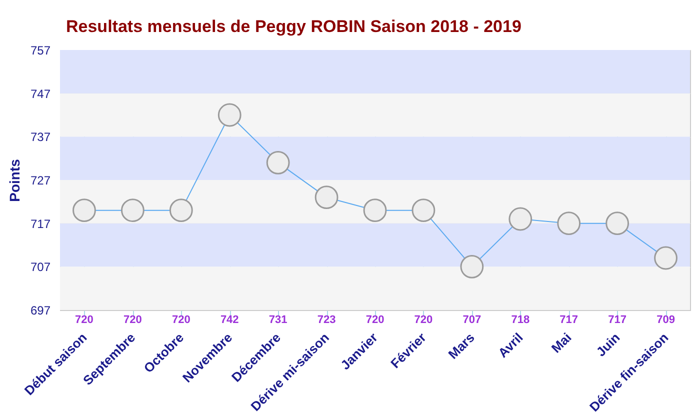  I want to click on y-tick-label: 717, so click(40, 223).